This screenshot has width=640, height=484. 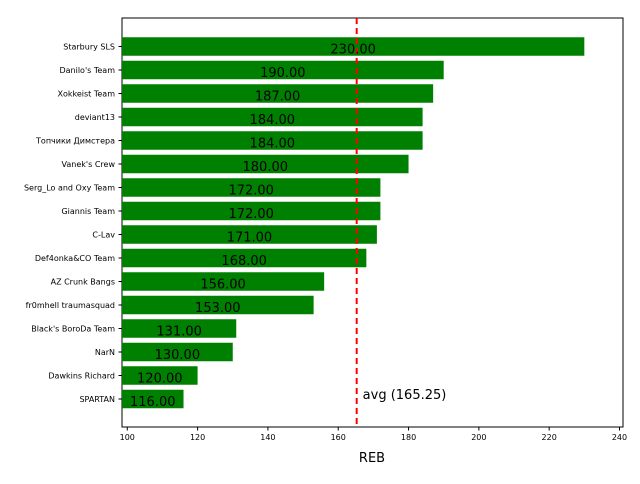 What do you see at coordinates (197, 437) in the screenshot?
I see `x-tick-label: 120` at bounding box center [197, 437].